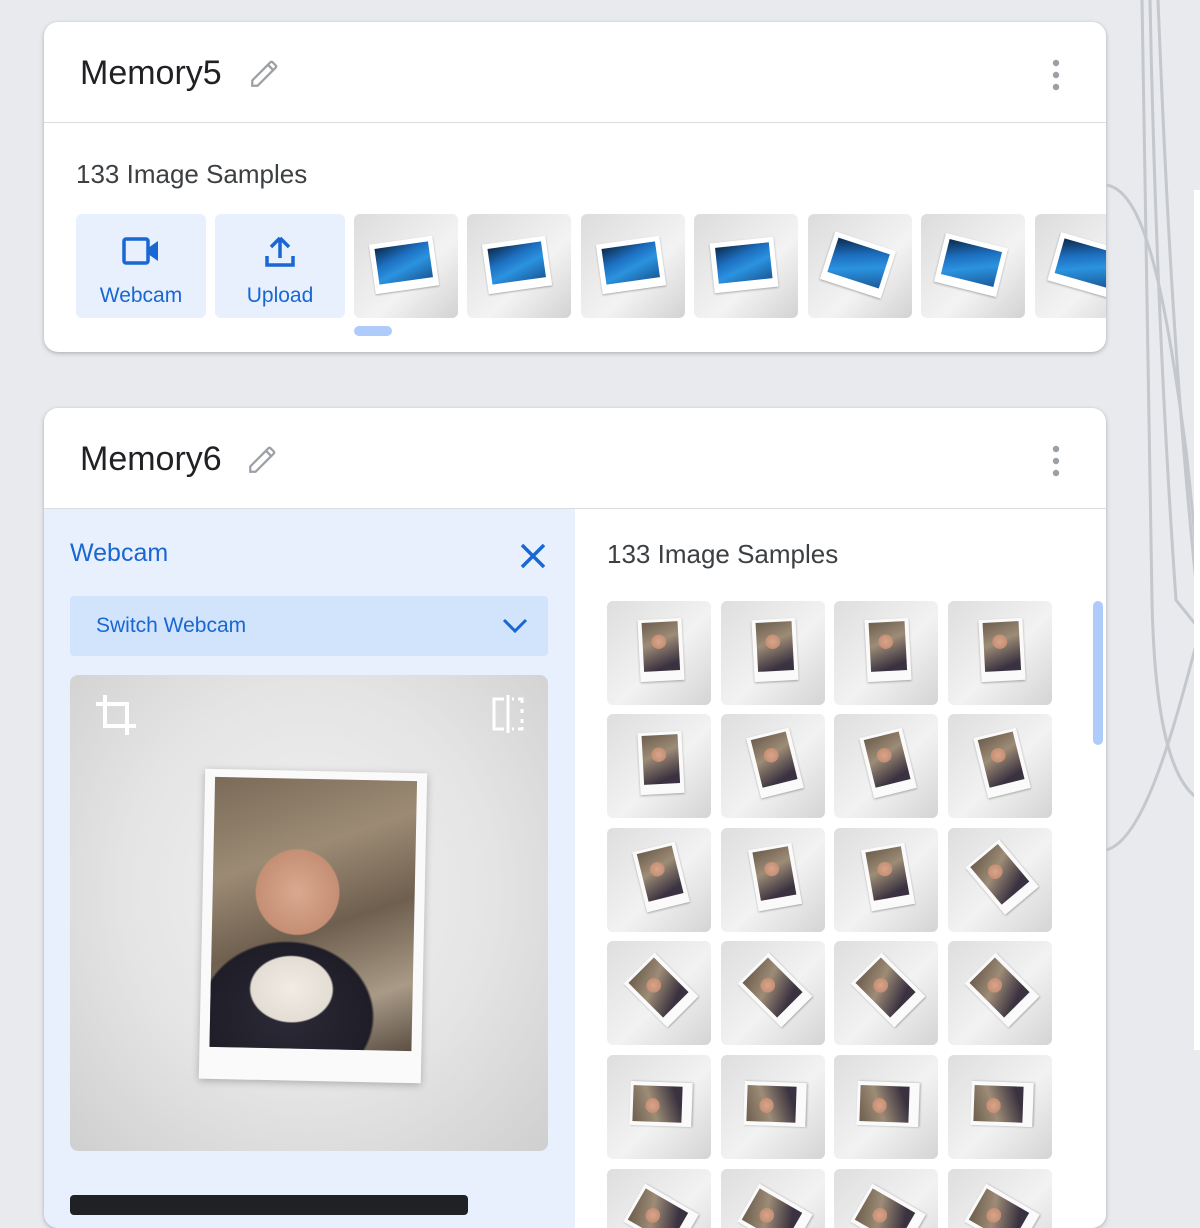 The image size is (1200, 1228). I want to click on horizontal-scrollbar, so click(373, 331).